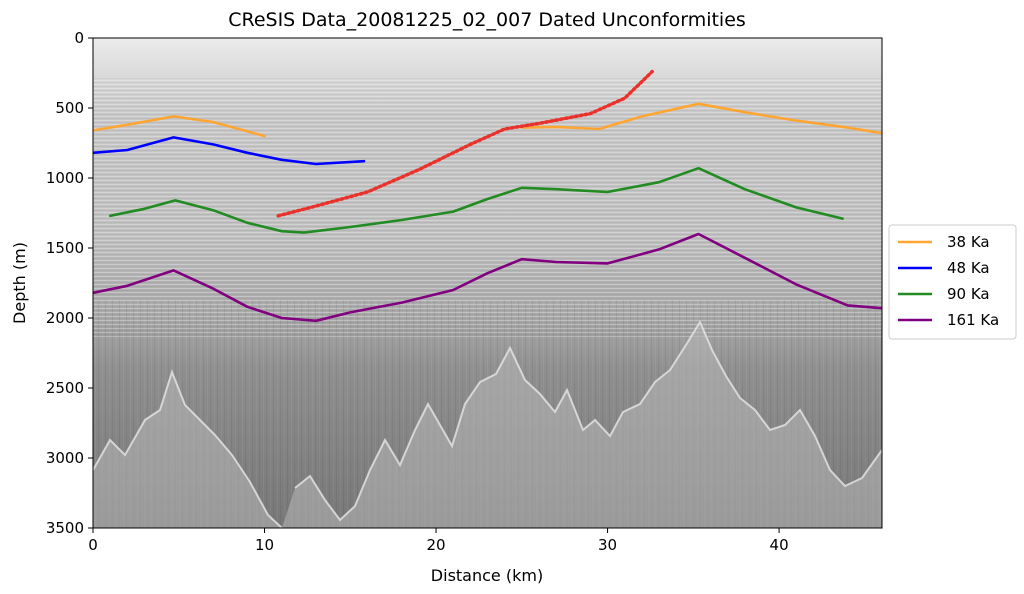 This screenshot has height=594, width=1024. I want to click on legend-label-38-ka: 38 Ka, so click(968, 242).